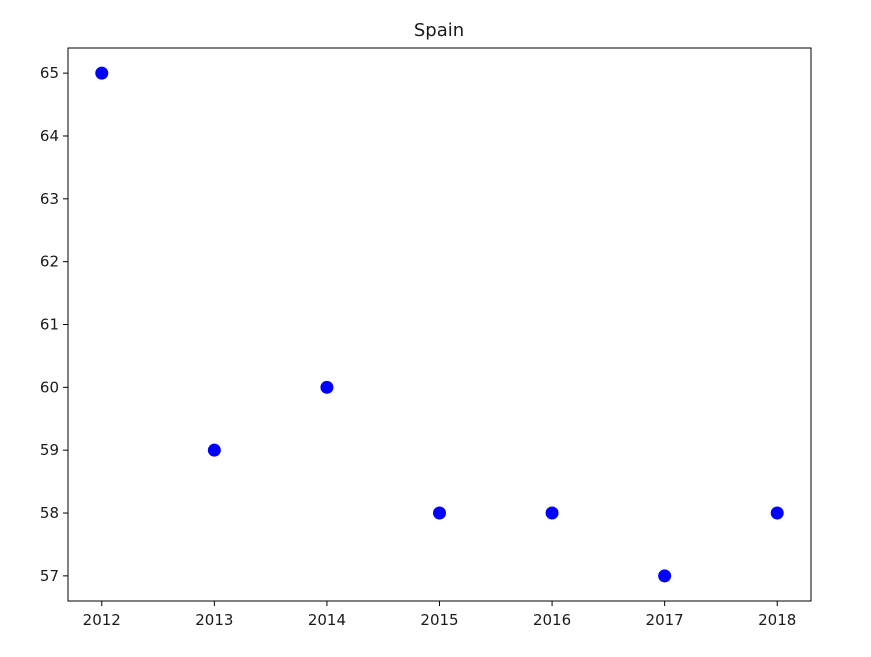  Describe the element at coordinates (49, 73) in the screenshot. I see `y-tick-label: 65` at that location.